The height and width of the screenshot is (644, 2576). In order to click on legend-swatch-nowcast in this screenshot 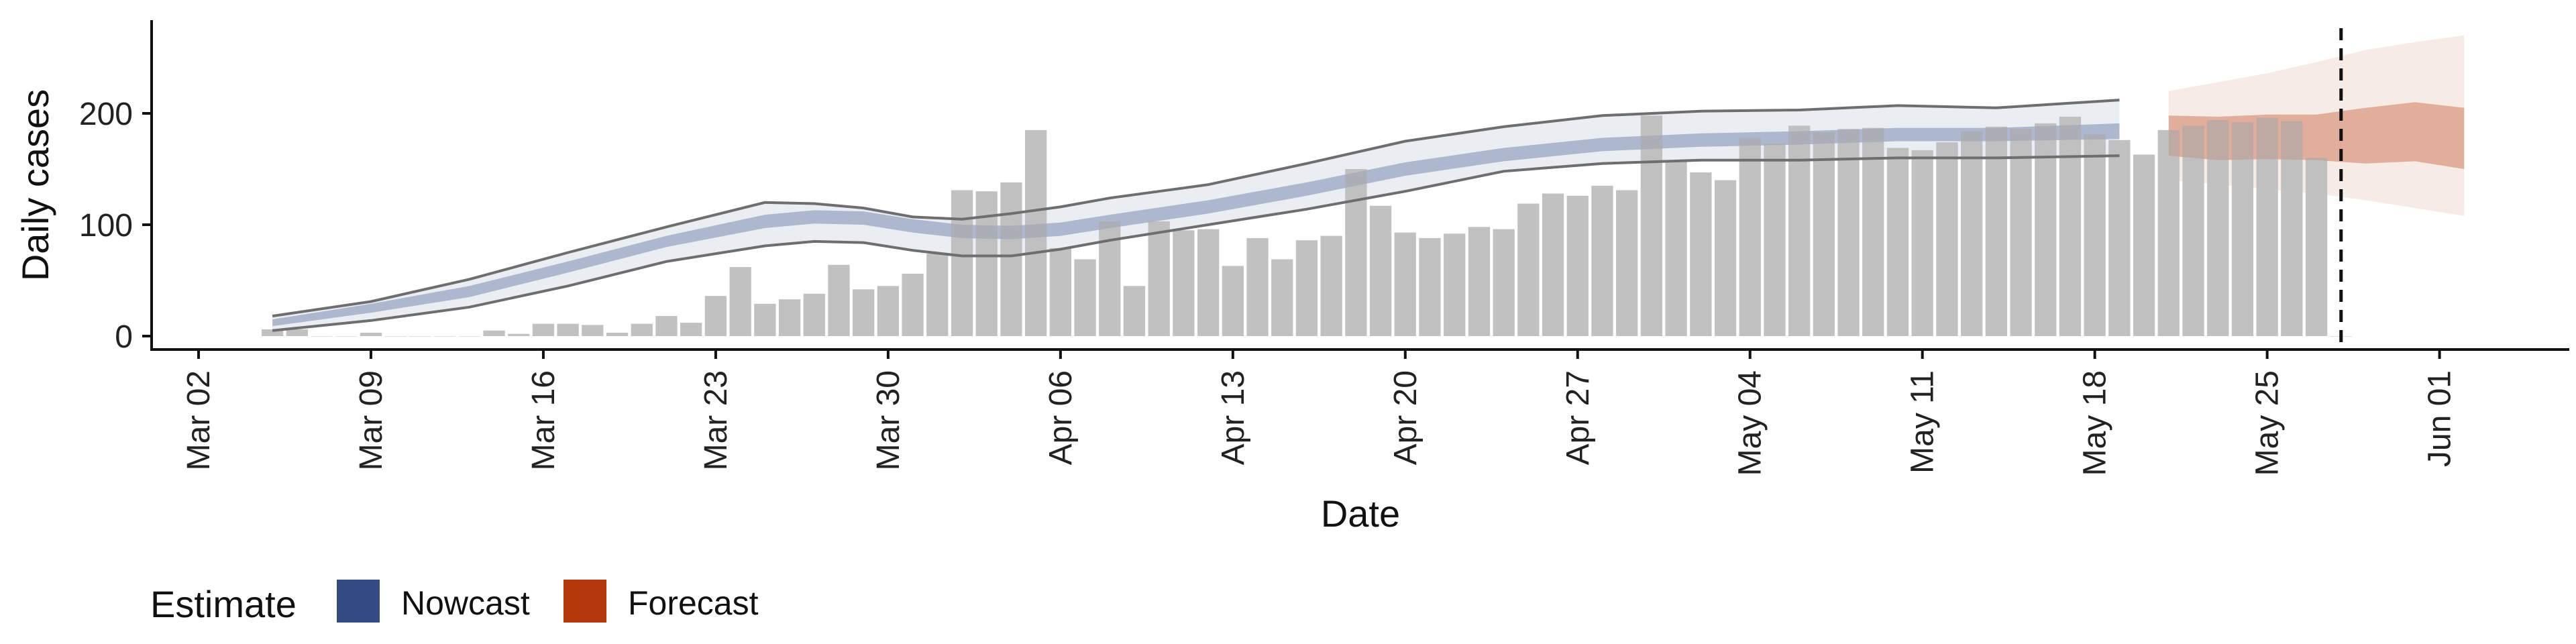, I will do `click(358, 601)`.